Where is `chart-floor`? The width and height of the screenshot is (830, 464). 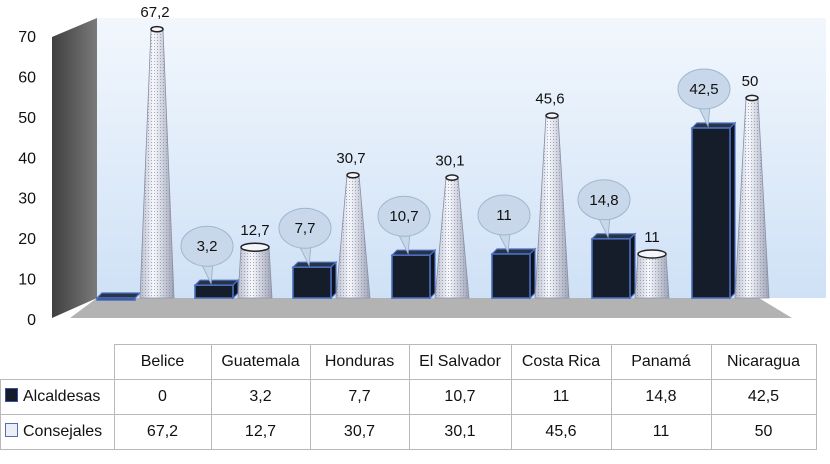 chart-floor is located at coordinates (431, 308).